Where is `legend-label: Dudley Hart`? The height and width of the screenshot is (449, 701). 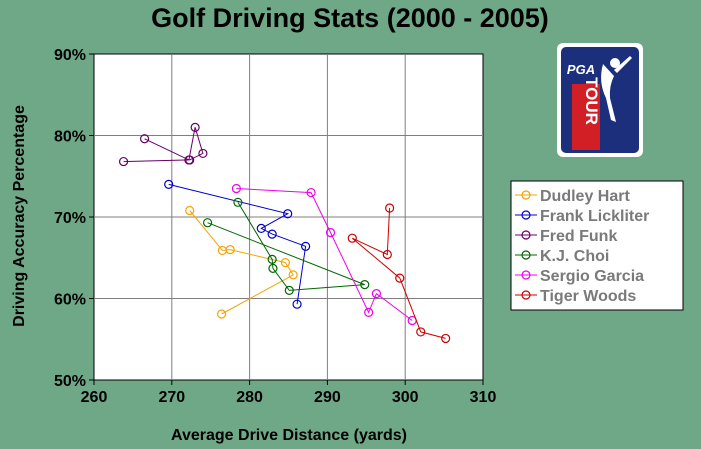 legend-label: Dudley Hart is located at coordinates (585, 196).